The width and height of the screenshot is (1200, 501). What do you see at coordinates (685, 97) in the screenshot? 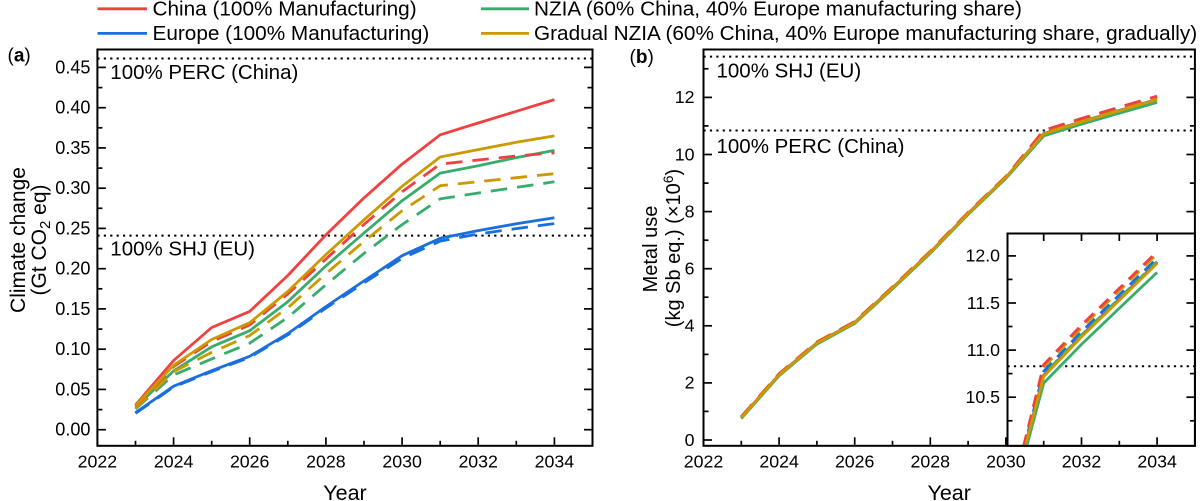
I see `svg-text: 12` at bounding box center [685, 97].